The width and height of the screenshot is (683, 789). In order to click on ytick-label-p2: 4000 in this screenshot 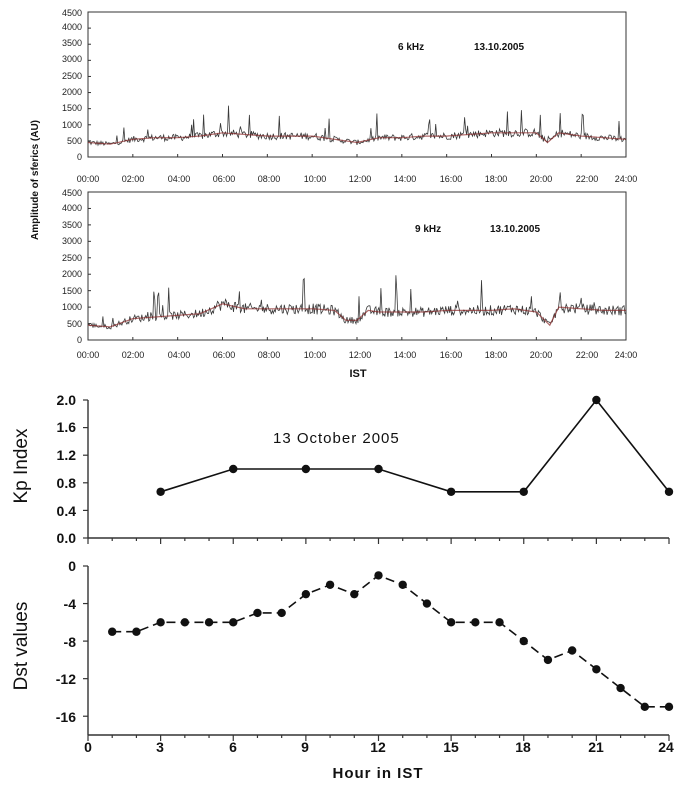, I will do `click(72, 208)`.